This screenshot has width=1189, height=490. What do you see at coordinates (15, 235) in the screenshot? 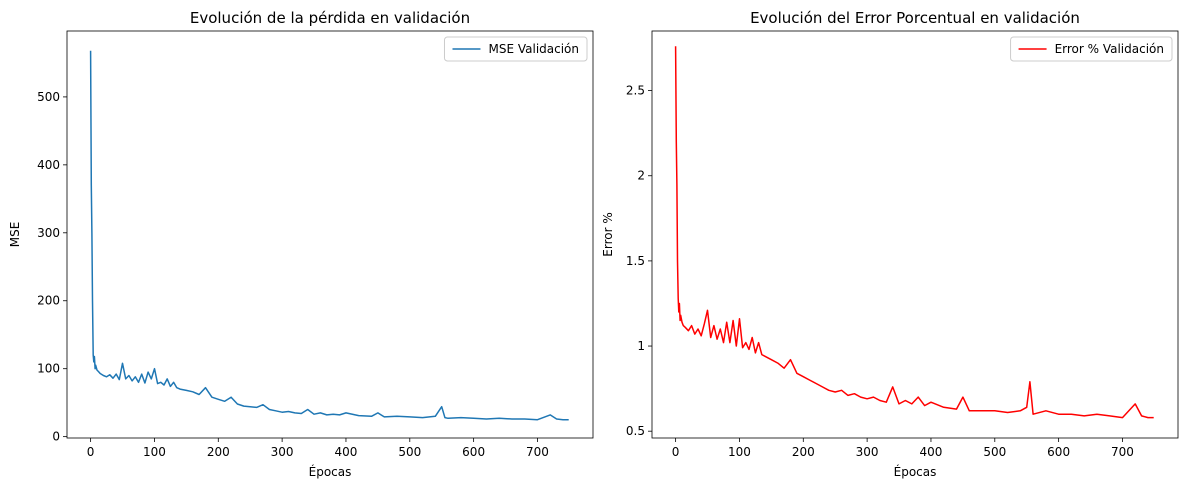
I see `y-axis-label: MSE` at bounding box center [15, 235].